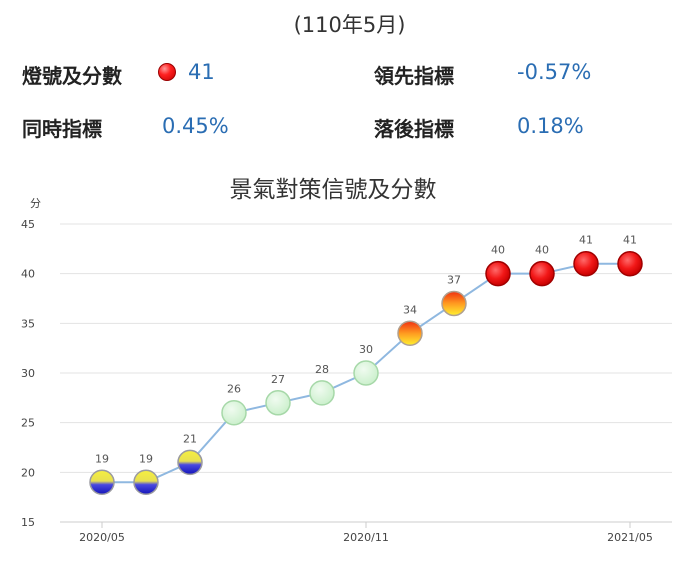 This screenshot has height=567, width=699. What do you see at coordinates (366, 349) in the screenshot?
I see `data-label: 30` at bounding box center [366, 349].